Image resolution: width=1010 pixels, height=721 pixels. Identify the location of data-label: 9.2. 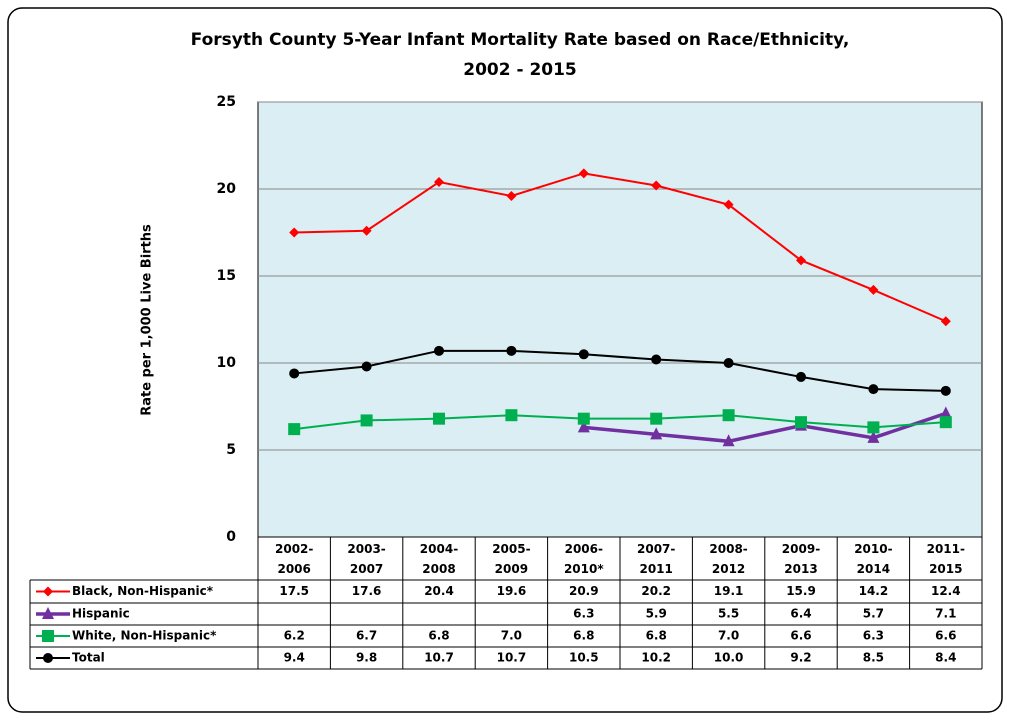
(800, 658).